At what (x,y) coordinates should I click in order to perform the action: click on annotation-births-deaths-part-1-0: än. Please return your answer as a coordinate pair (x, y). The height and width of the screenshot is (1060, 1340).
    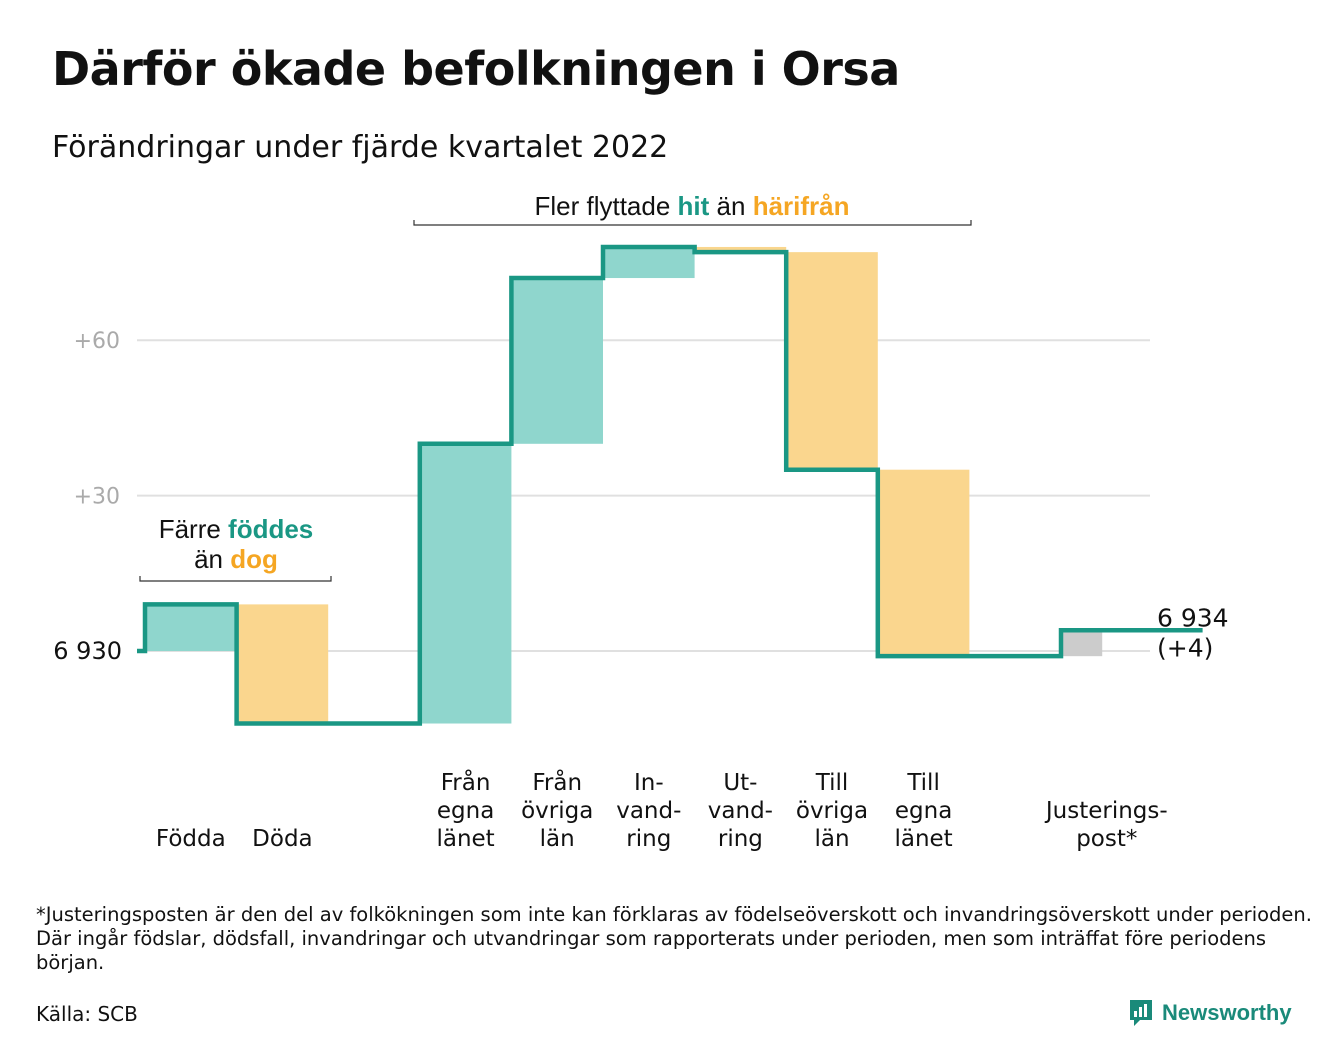
    Looking at the image, I should click on (212, 559).